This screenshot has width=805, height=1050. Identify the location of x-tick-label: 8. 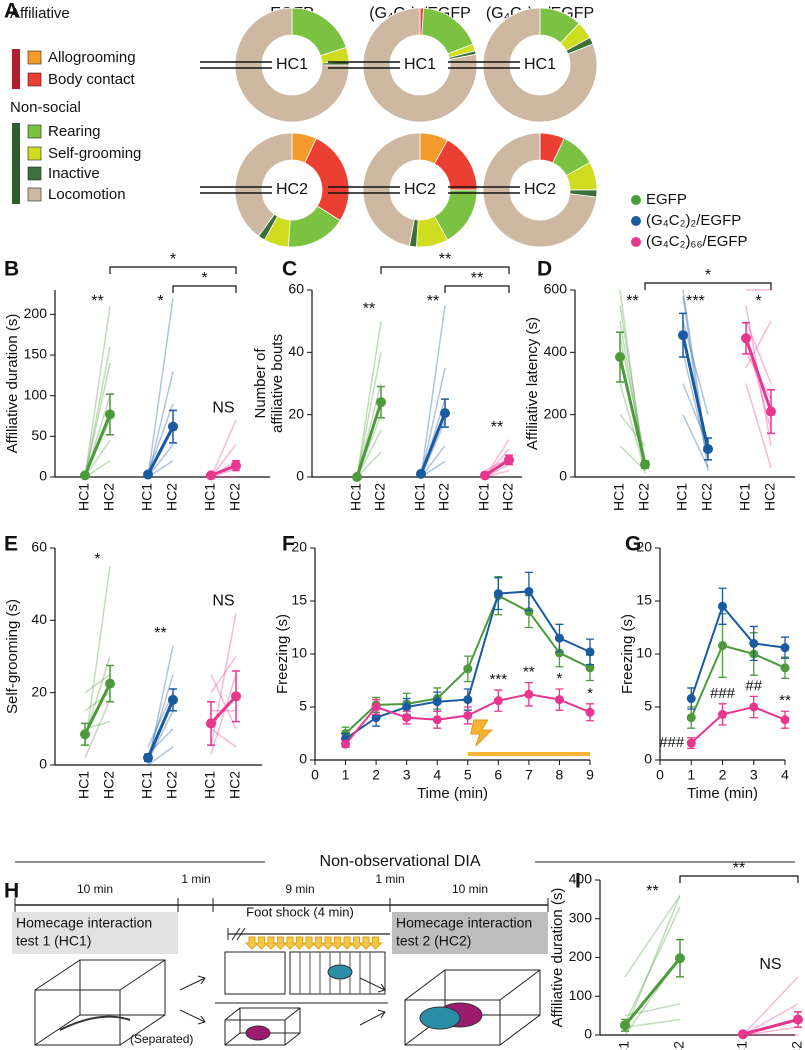
(560, 775).